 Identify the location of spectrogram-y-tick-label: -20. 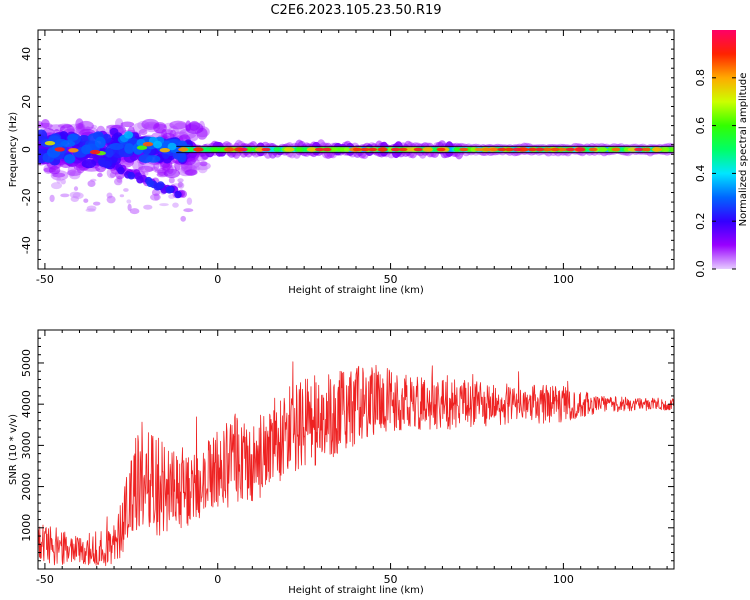
(26, 197).